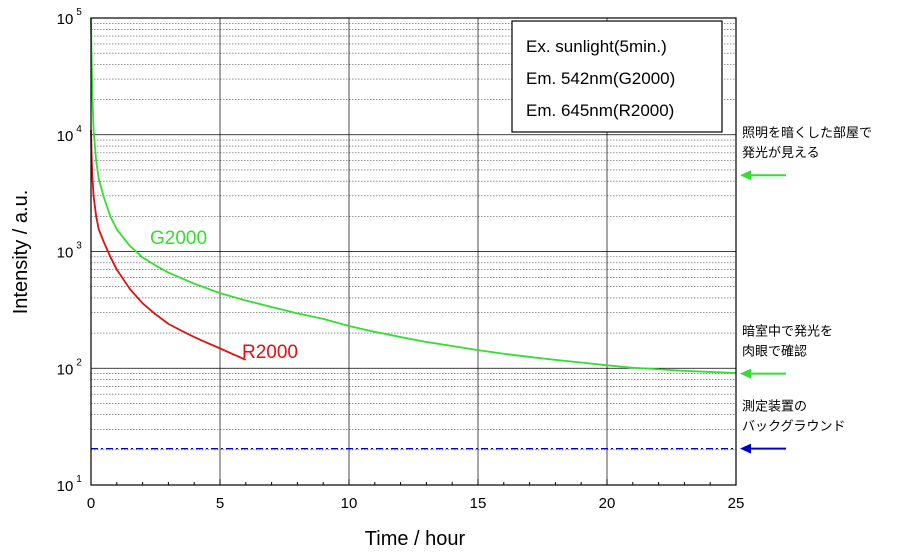  I want to click on tick-marks, so click(413, 482).